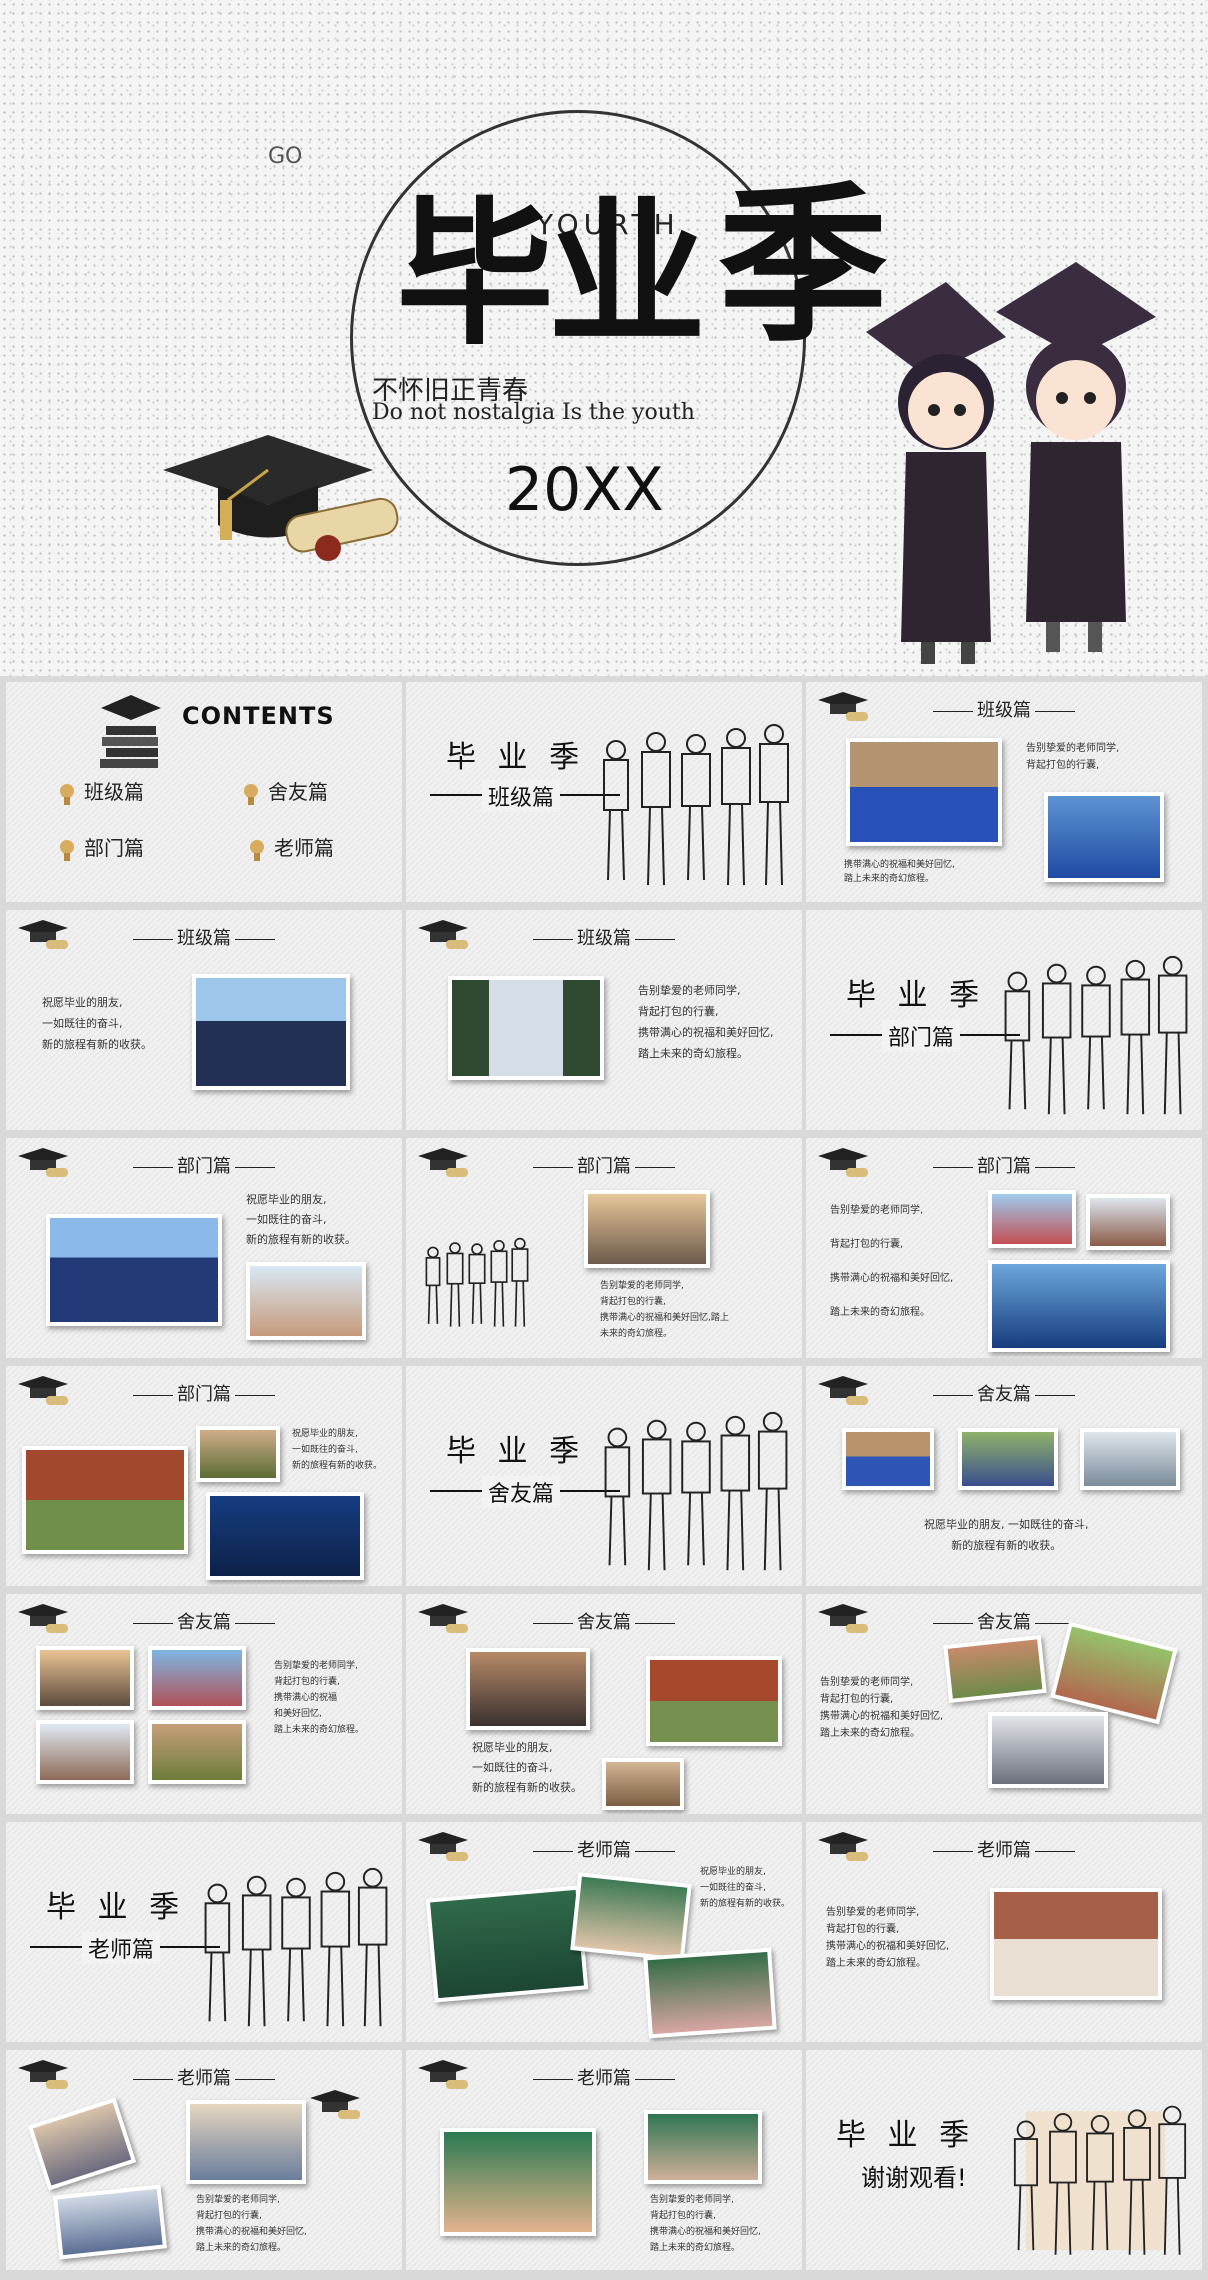  What do you see at coordinates (803, 267) in the screenshot?
I see `main-title-ji: 季` at bounding box center [803, 267].